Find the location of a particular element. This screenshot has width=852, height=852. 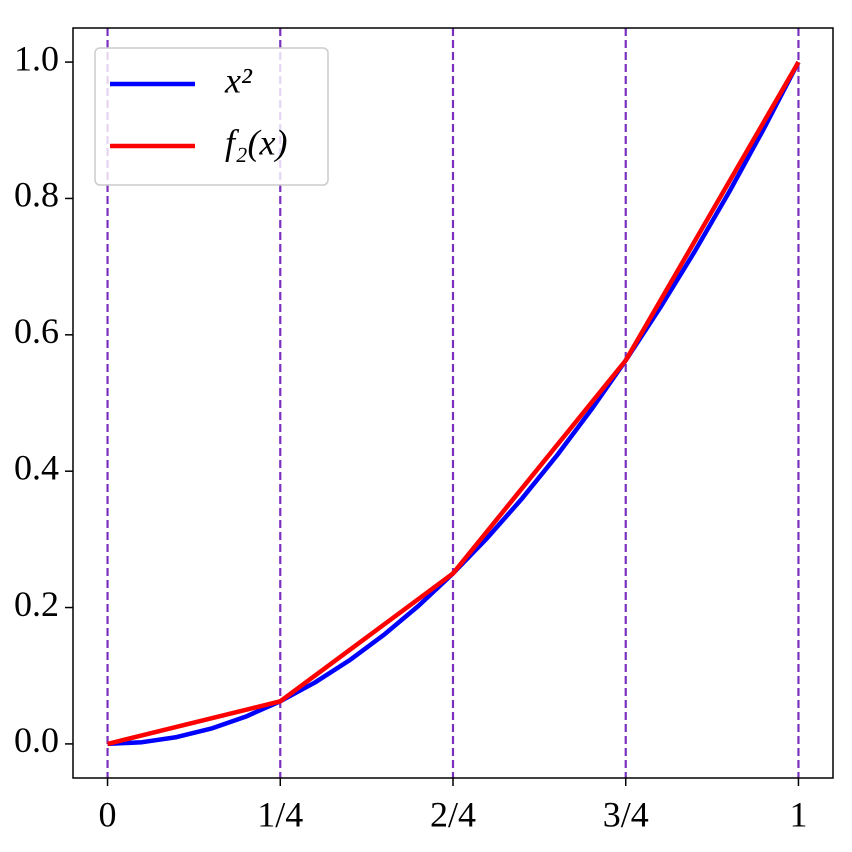

x-tick-label: 1/4 is located at coordinates (280, 814).